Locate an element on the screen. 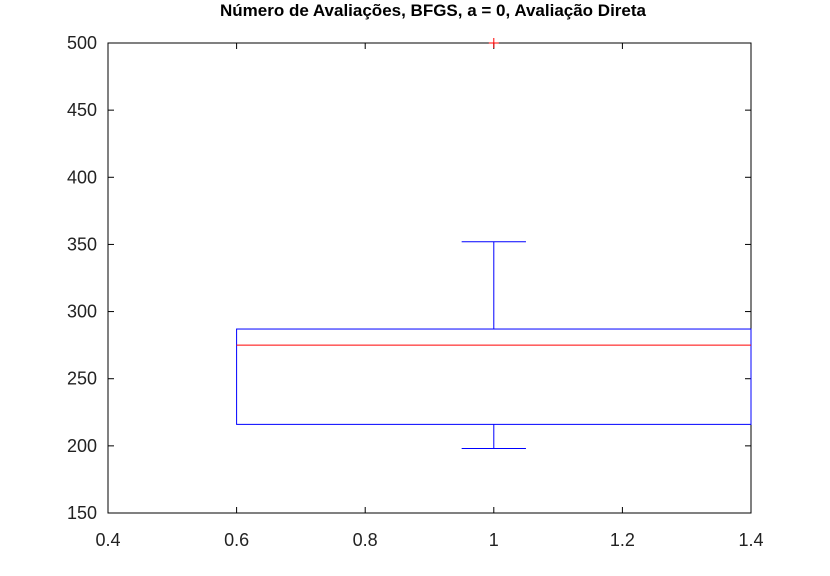  y-tick-label: 500 is located at coordinates (82, 43).